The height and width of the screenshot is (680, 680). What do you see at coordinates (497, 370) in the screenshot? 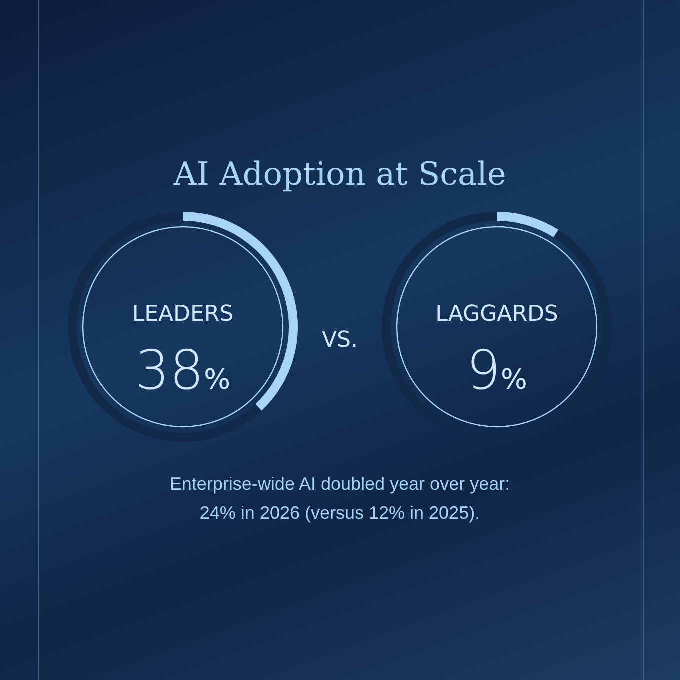
I see `data-label: 9%` at bounding box center [497, 370].